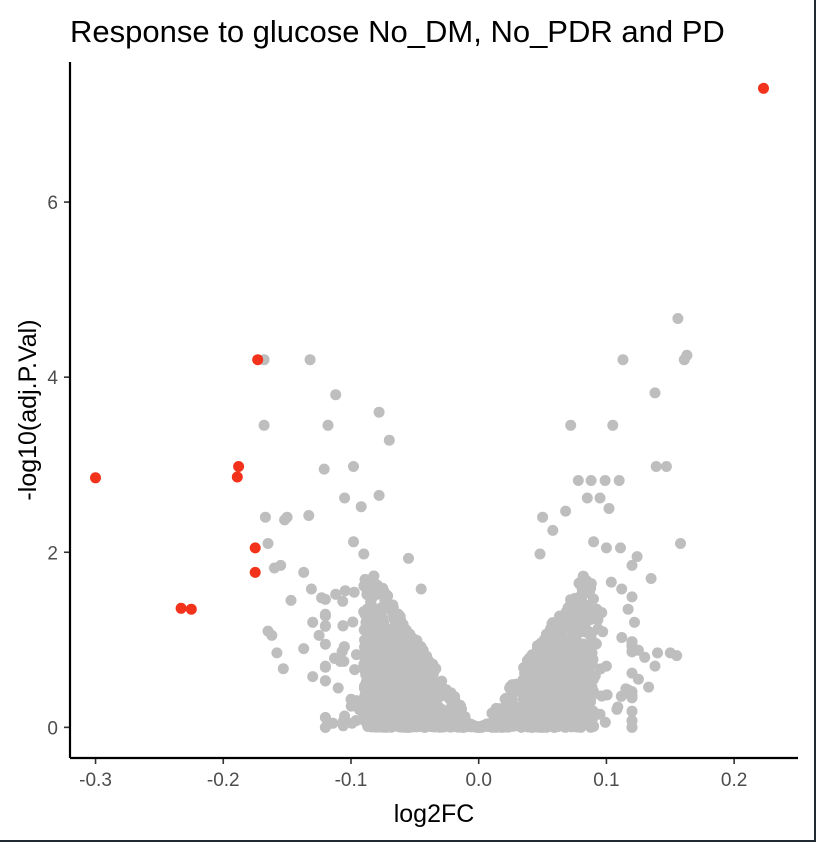  Describe the element at coordinates (434, 814) in the screenshot. I see `x-axis-title: log2FC` at that location.